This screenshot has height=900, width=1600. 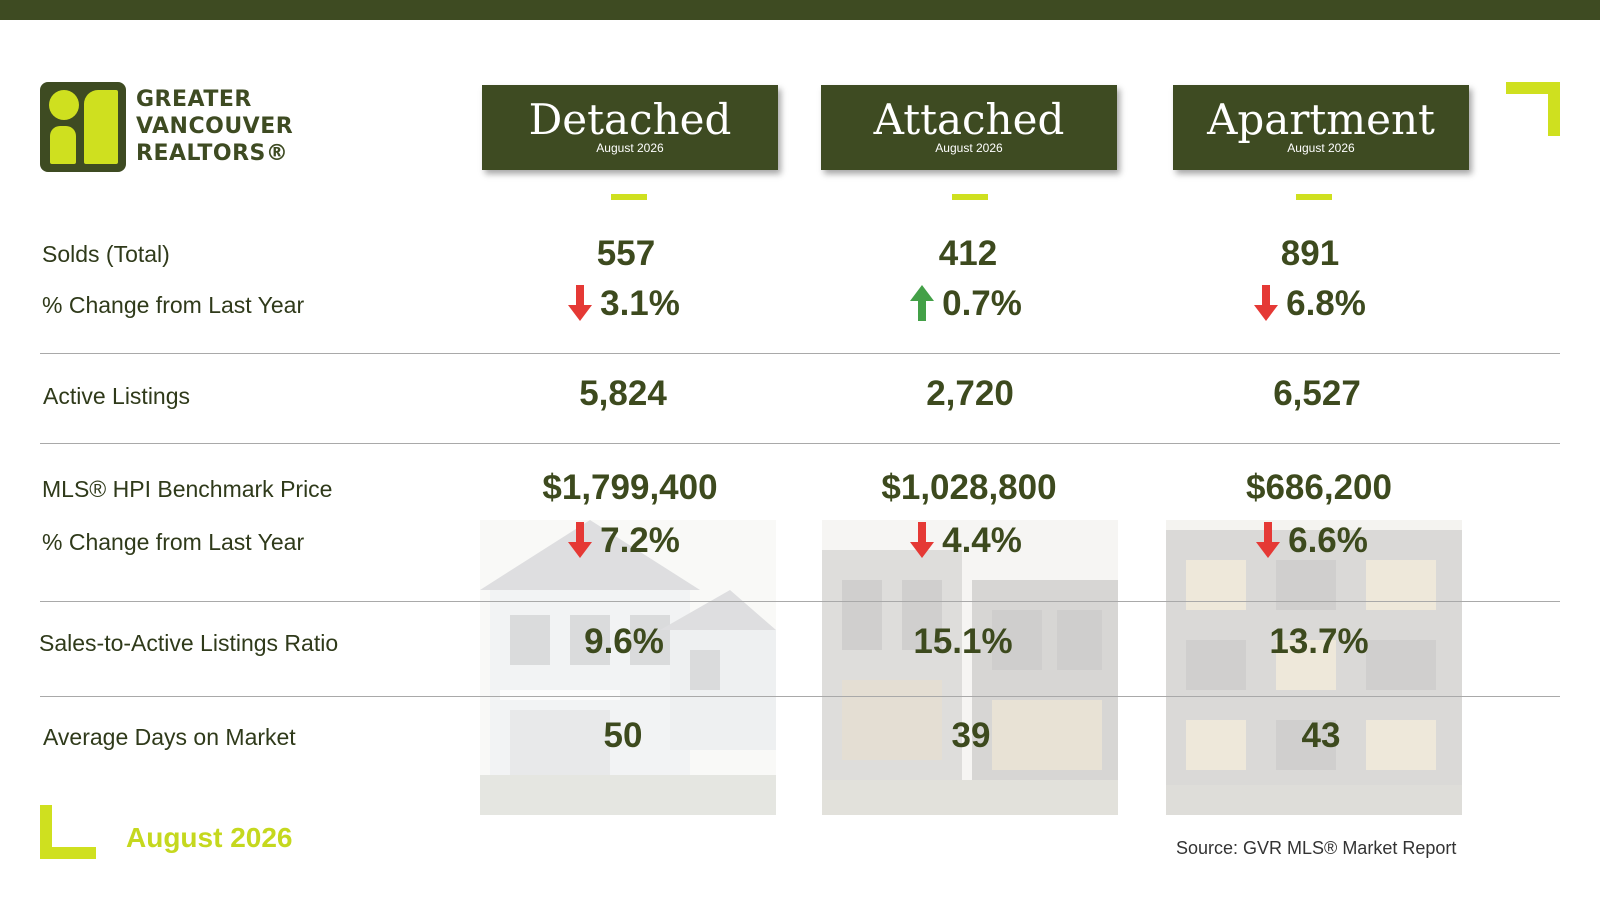 I want to click on logo-mark-icon, so click(x=83, y=127).